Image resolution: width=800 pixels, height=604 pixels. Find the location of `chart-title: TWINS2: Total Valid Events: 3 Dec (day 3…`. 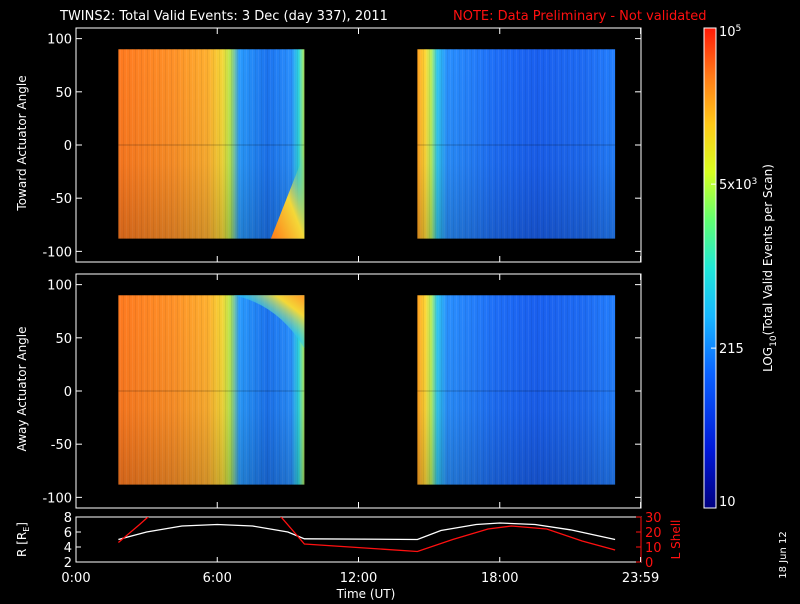

chart-title: TWINS2: Total Valid Events: 3 Dec (day 3… is located at coordinates (223, 16).